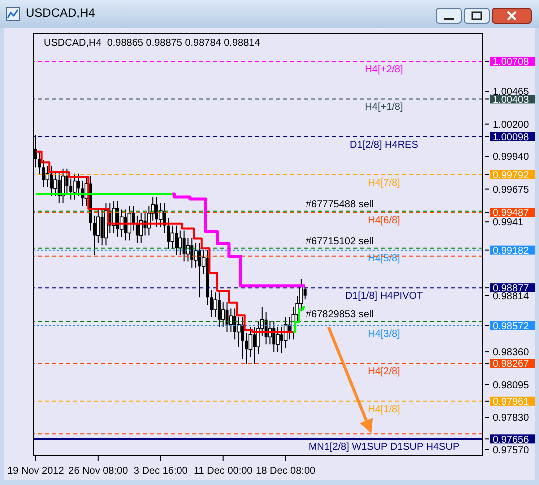  I want to click on y-tick-label: 0.9941, so click(508, 223).